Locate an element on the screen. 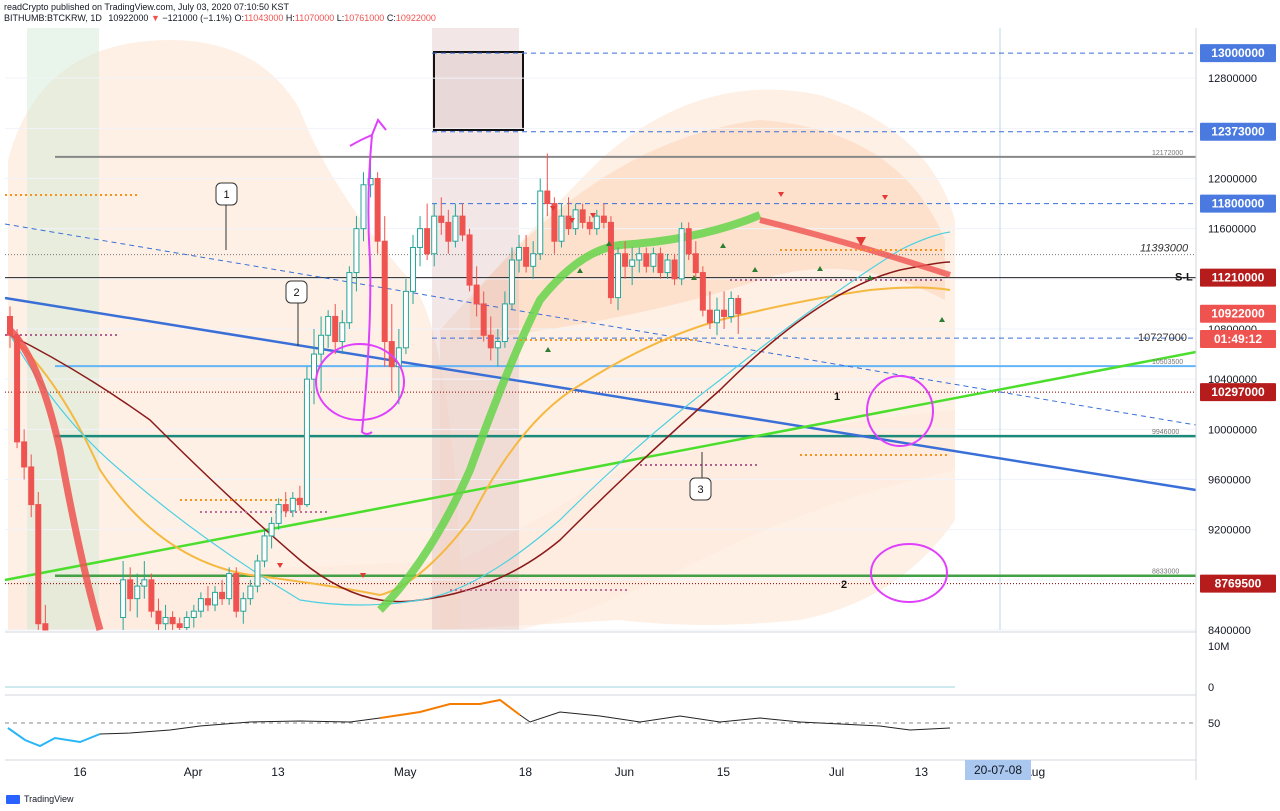  ribbon-red-fall is located at coordinates (55, 479).